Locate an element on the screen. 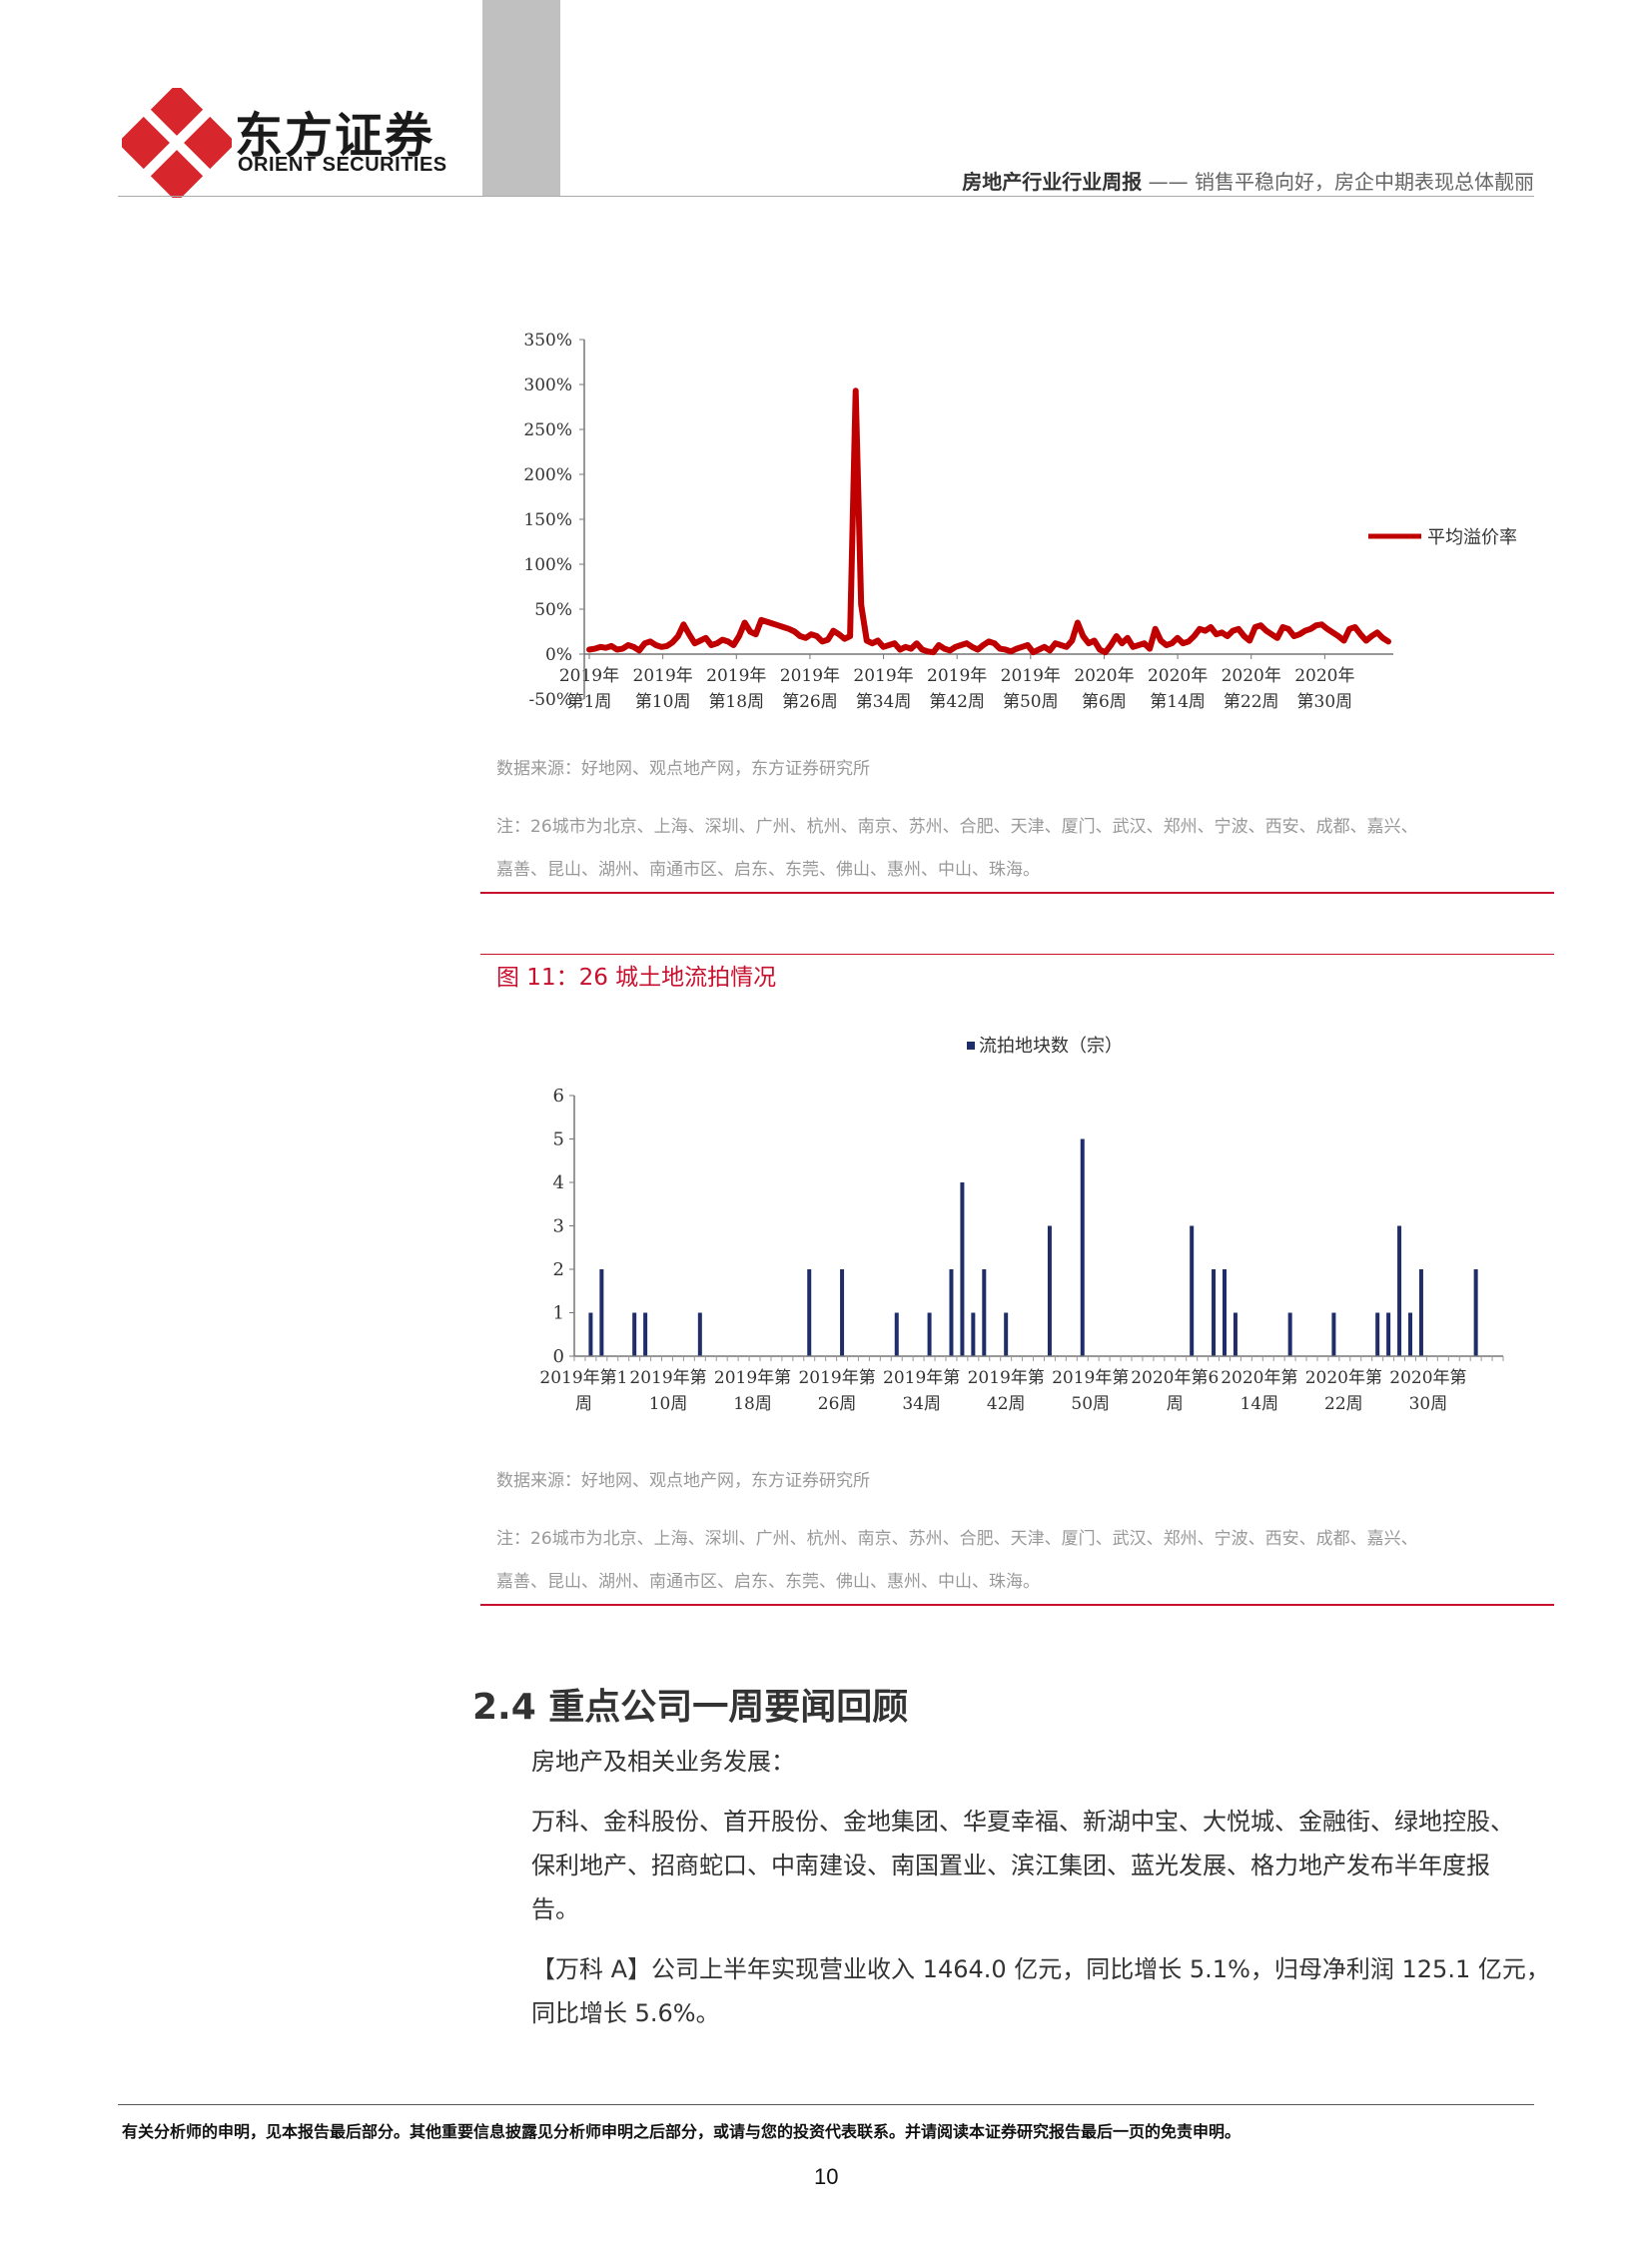 The width and height of the screenshot is (1652, 2242). logo-text-chinese: 东方证券 is located at coordinates (335, 136).